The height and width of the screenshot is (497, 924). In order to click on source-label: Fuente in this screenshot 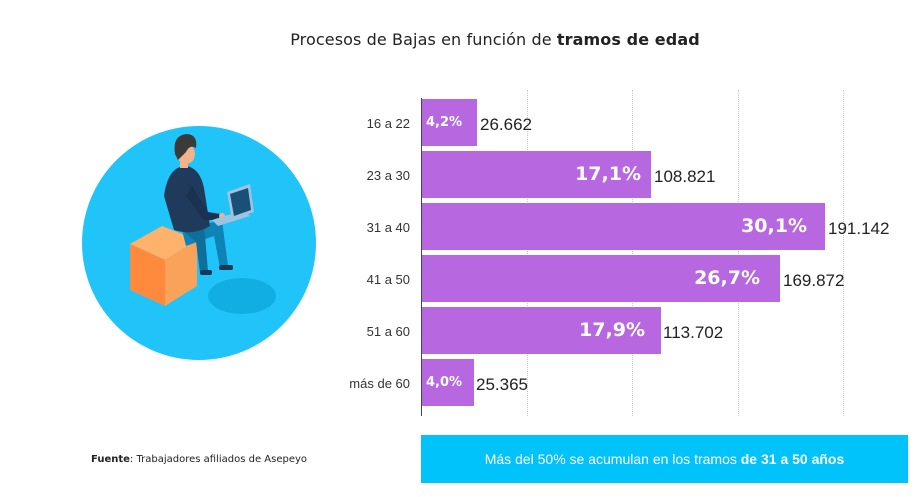, I will do `click(110, 459)`.